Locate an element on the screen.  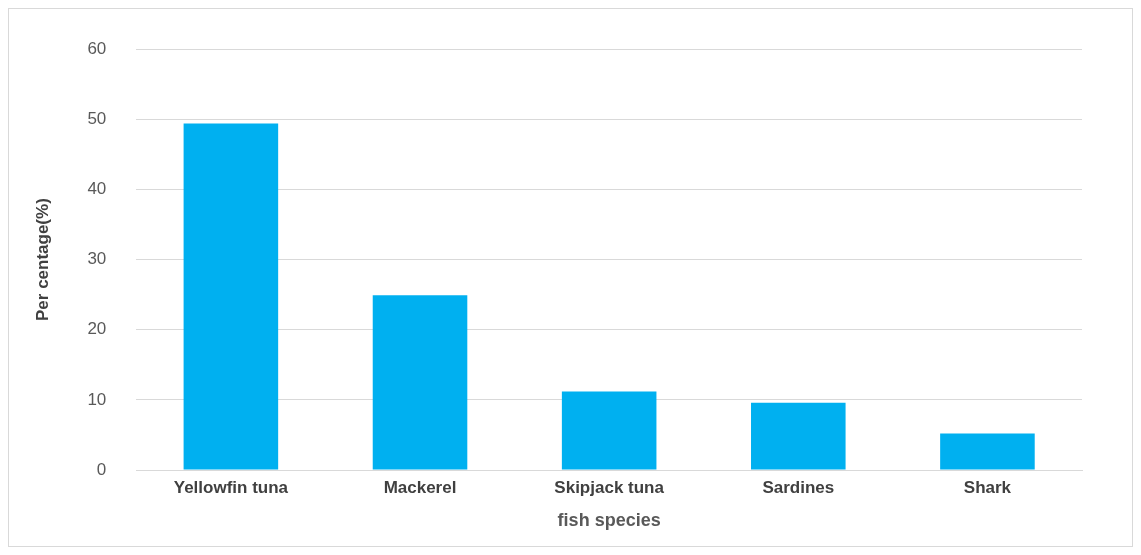
y-tick-label: 50 is located at coordinates (97, 119).